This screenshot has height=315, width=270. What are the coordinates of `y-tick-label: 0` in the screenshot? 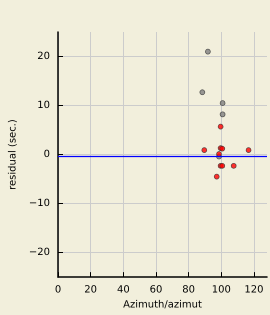 It's located at (47, 154).